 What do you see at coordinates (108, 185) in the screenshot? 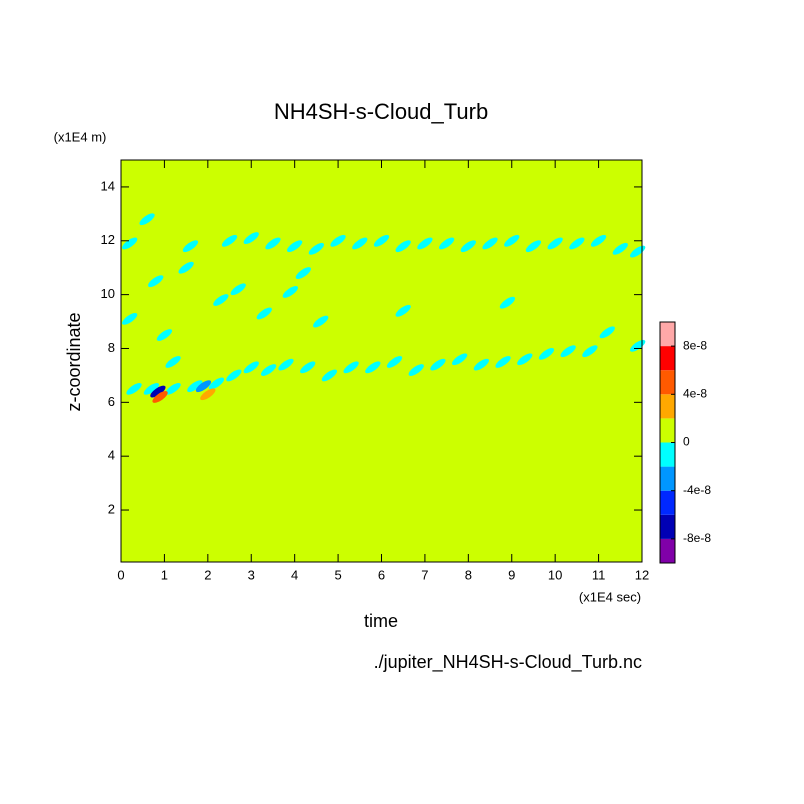
I see `y-tick-label: 14` at bounding box center [108, 185].